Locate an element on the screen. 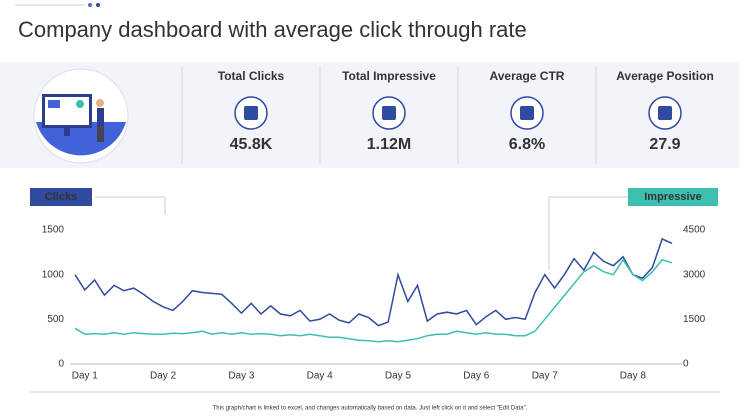 The width and height of the screenshot is (739, 420). kpi-value: 27.9 is located at coordinates (664, 144).